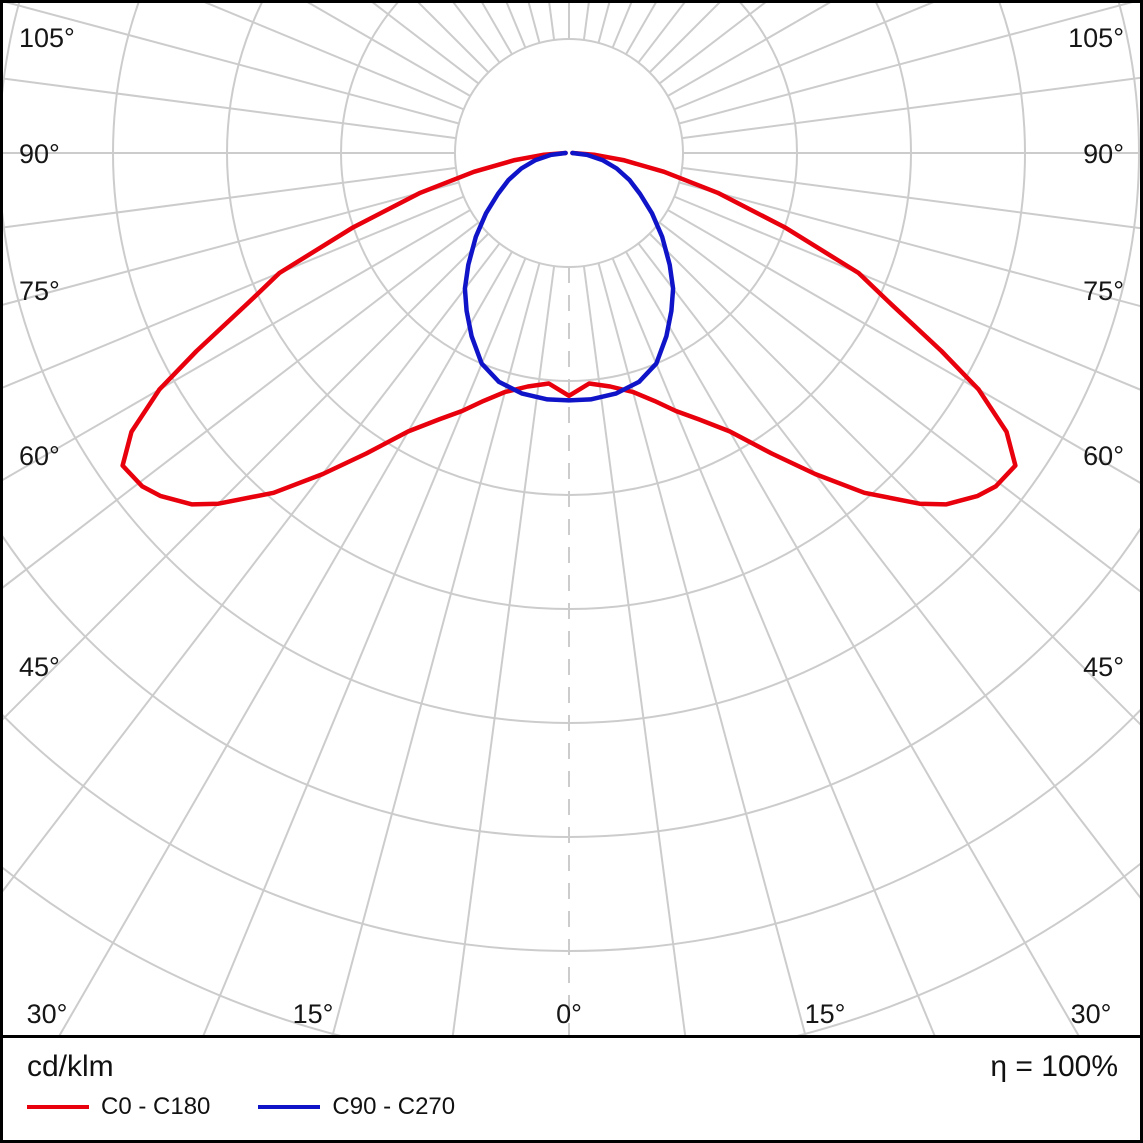  I want to click on legend-item-c0-c180: C0 - C180, so click(118, 1107).